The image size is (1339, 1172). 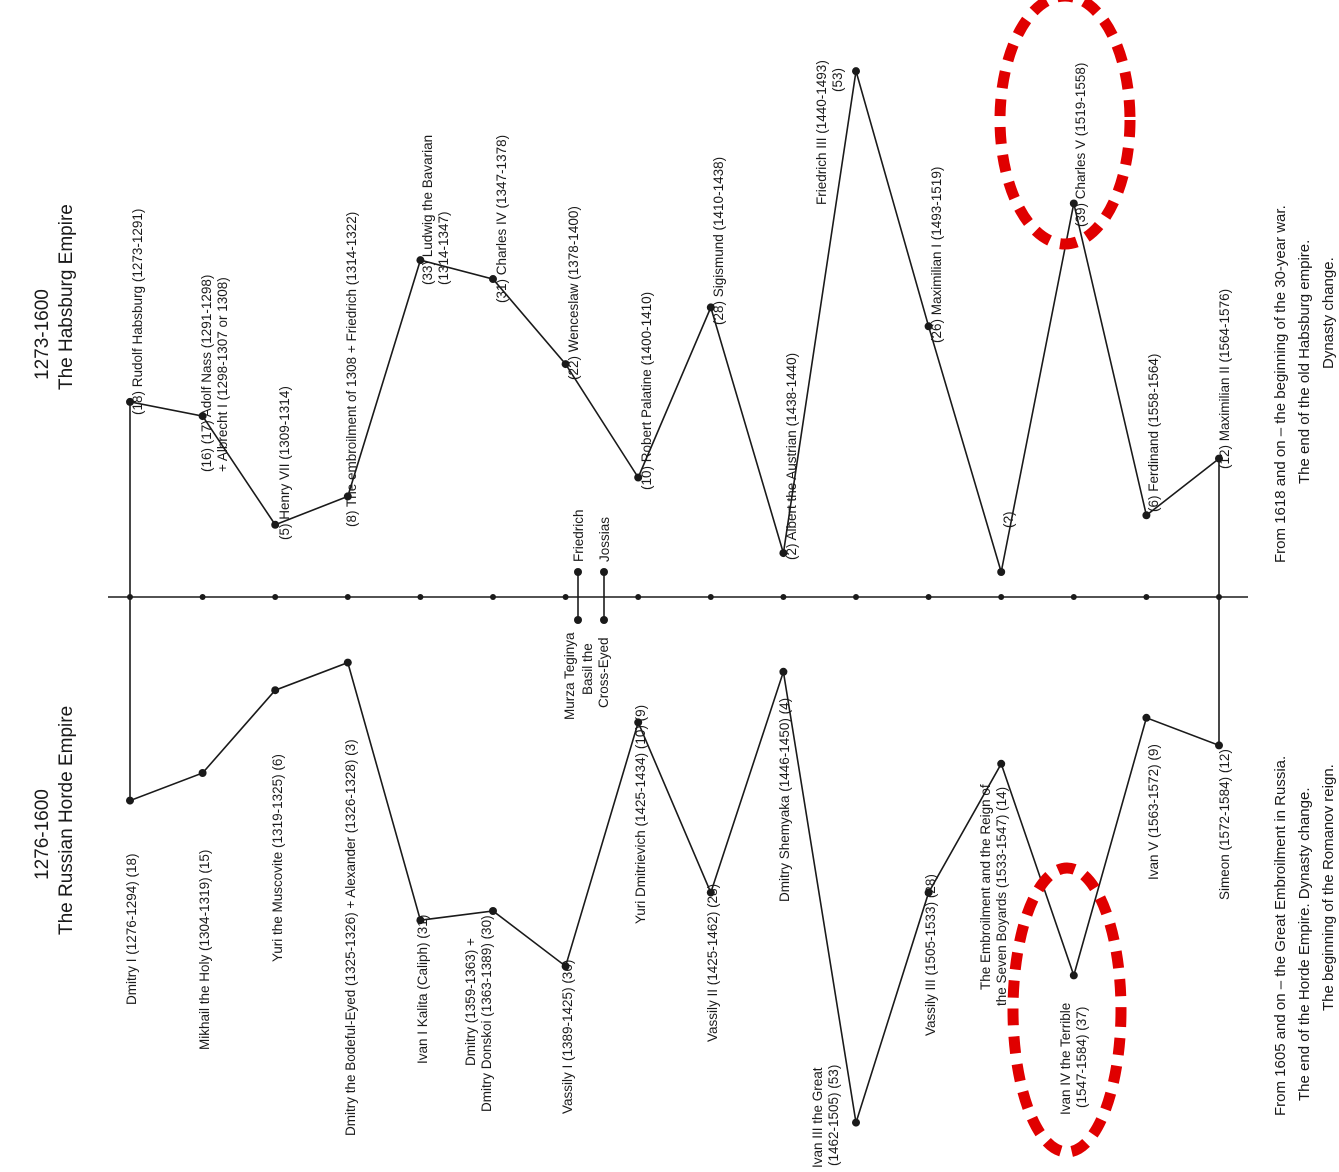 I want to click on murza-point, so click(x=578, y=620).